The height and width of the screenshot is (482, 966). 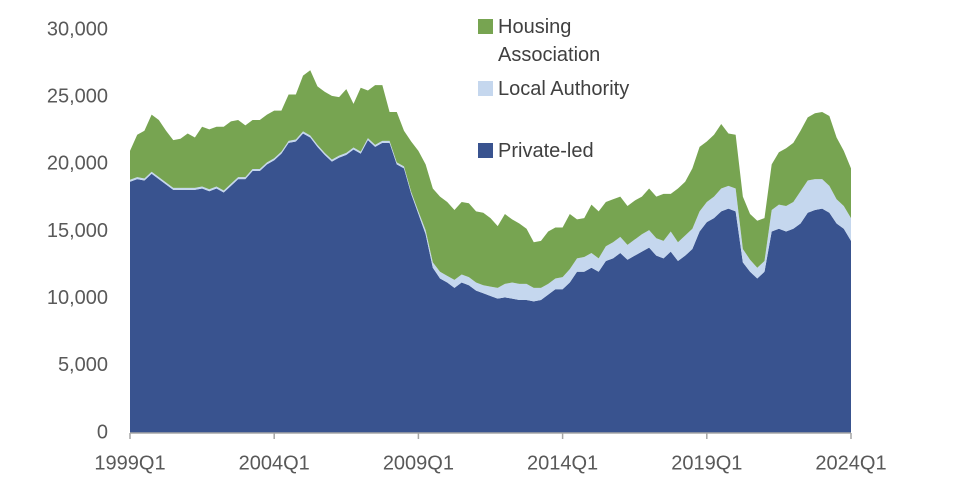 I want to click on x-tick-label: 1999Q1, so click(x=129, y=463).